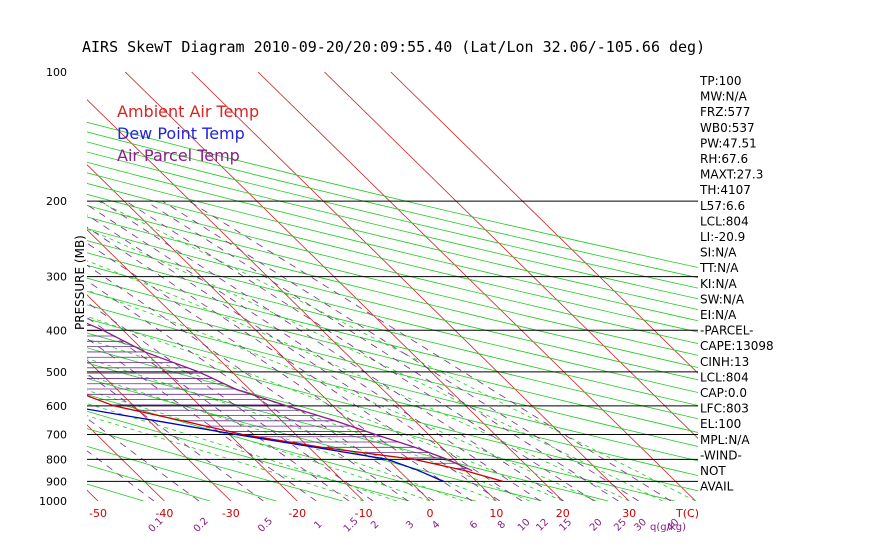 The width and height of the screenshot is (870, 560). What do you see at coordinates (80, 282) in the screenshot?
I see `y-axis-label: PRESSURE (MB)` at bounding box center [80, 282].